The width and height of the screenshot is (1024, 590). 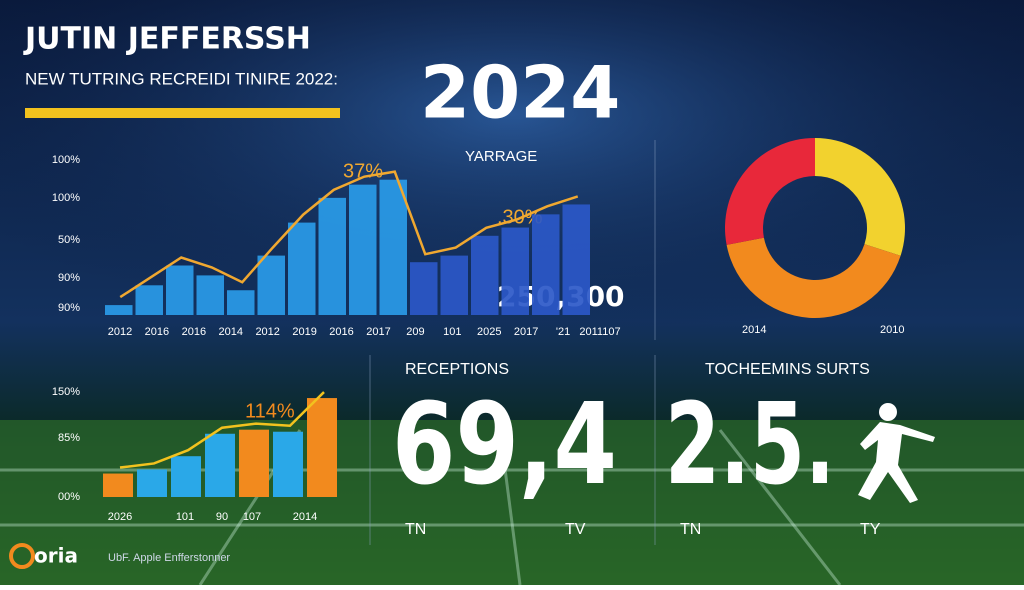 I want to click on x-label: 90, so click(x=222, y=517).